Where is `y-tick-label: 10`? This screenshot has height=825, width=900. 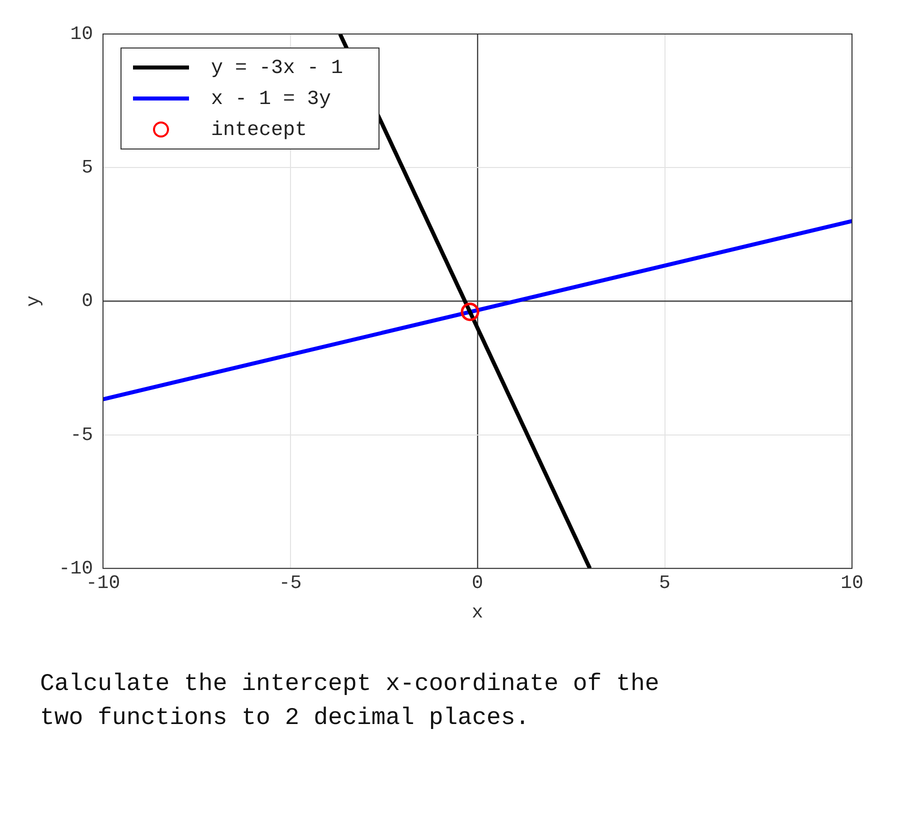
y-tick-label: 10 is located at coordinates (82, 34).